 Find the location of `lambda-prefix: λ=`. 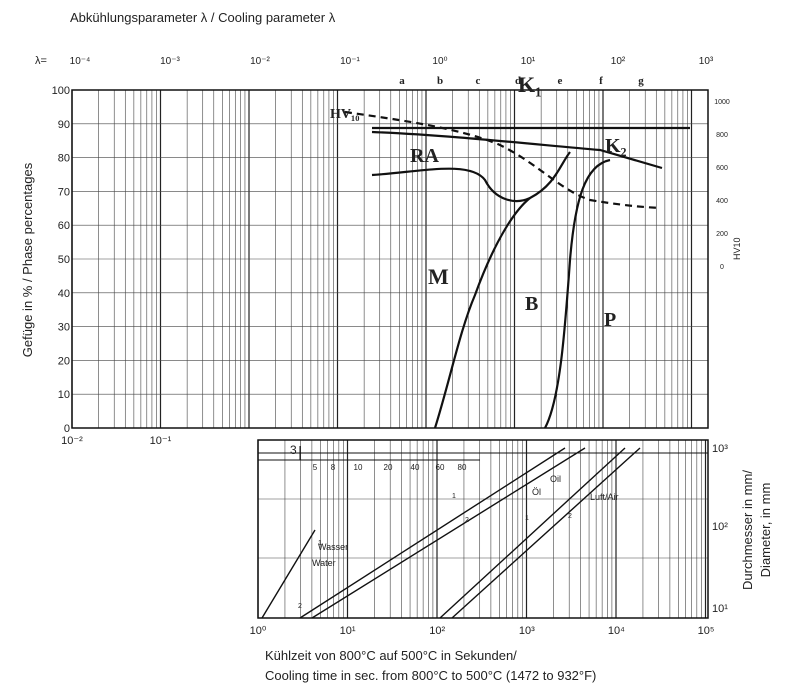

lambda-prefix: λ= is located at coordinates (41, 61).